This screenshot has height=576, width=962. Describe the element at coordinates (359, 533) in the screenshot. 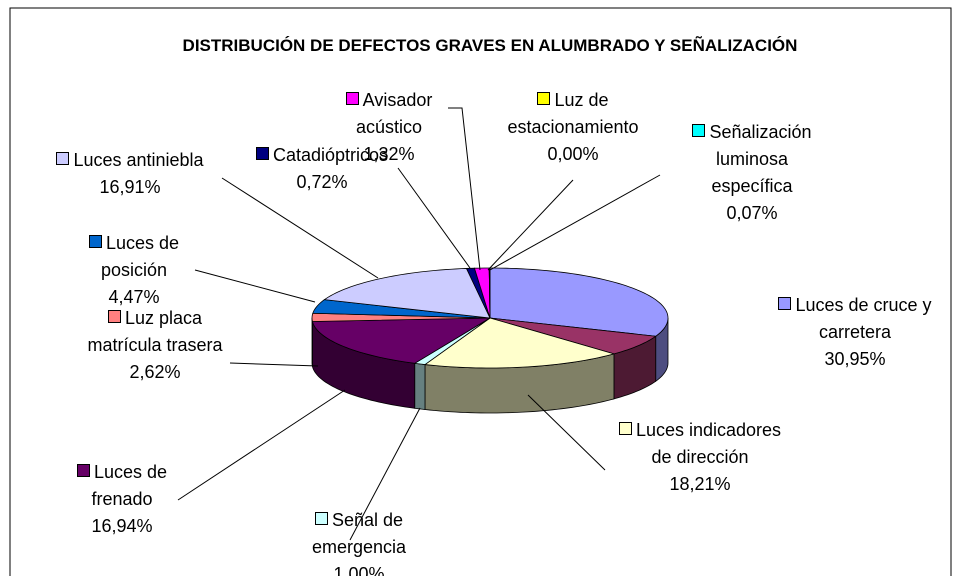

I see `label-name: Señal de emergencia` at that location.